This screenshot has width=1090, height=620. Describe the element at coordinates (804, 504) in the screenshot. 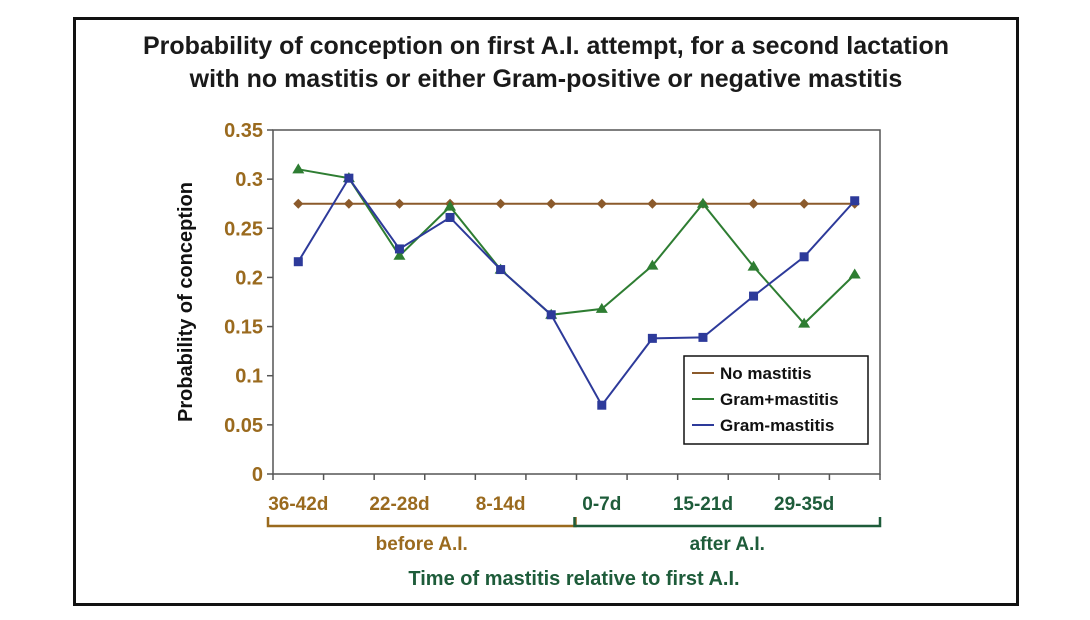

I see `x-tick-label: 29-35d` at that location.